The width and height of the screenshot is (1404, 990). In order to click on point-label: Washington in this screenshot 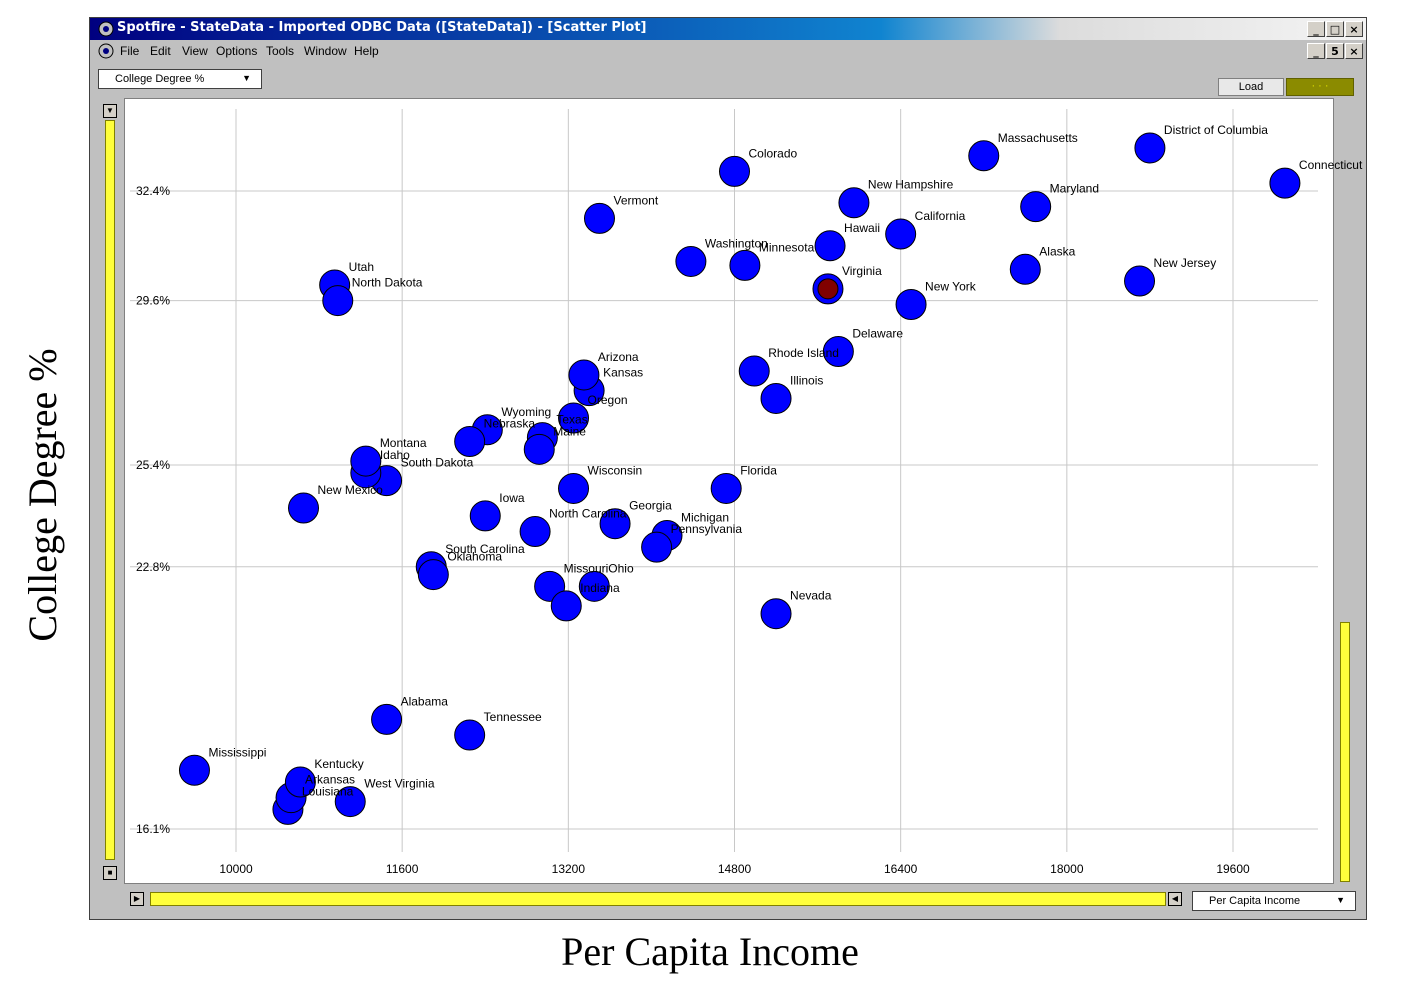, I will do `click(736, 243)`.